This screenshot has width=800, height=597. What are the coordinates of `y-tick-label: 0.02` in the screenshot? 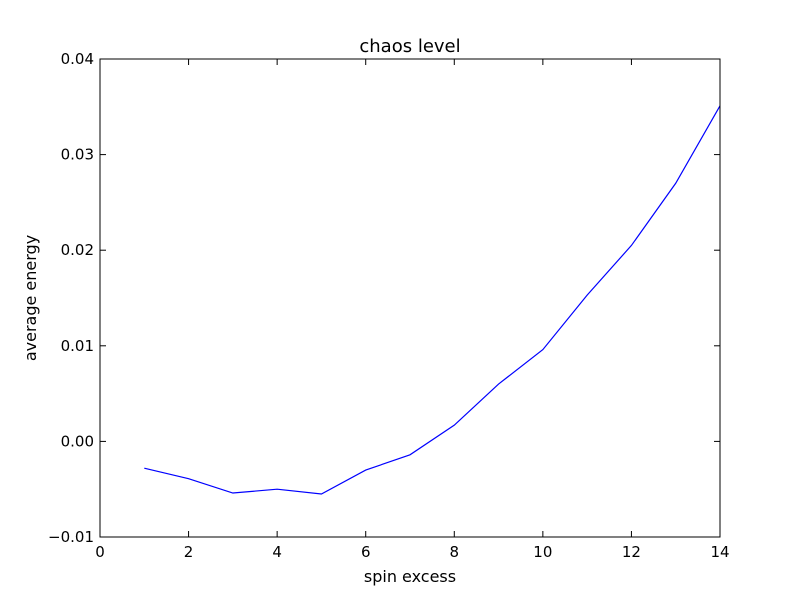 It's located at (77, 250).